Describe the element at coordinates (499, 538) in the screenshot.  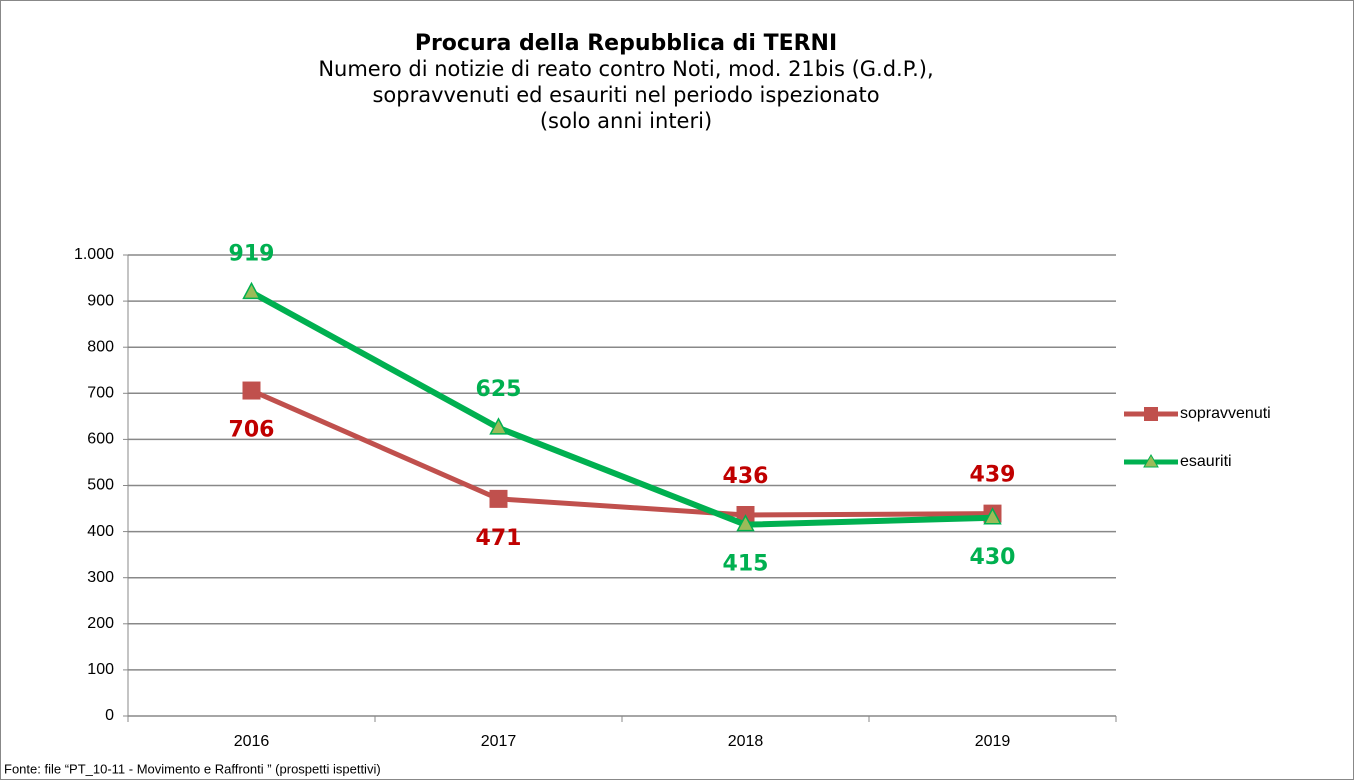
I see `data-label: 471` at that location.